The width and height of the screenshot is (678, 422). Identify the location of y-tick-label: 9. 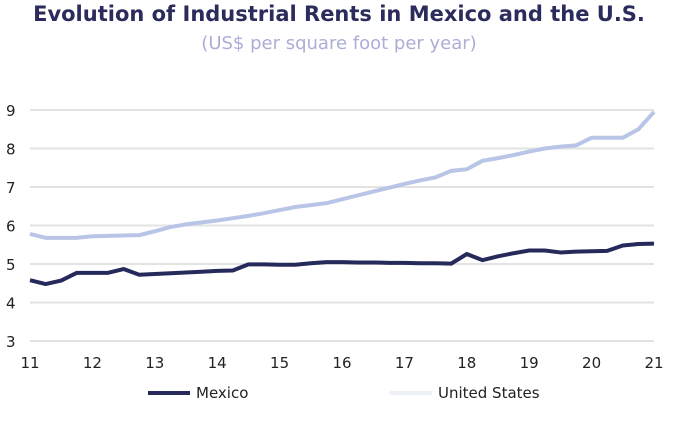
(11, 111).